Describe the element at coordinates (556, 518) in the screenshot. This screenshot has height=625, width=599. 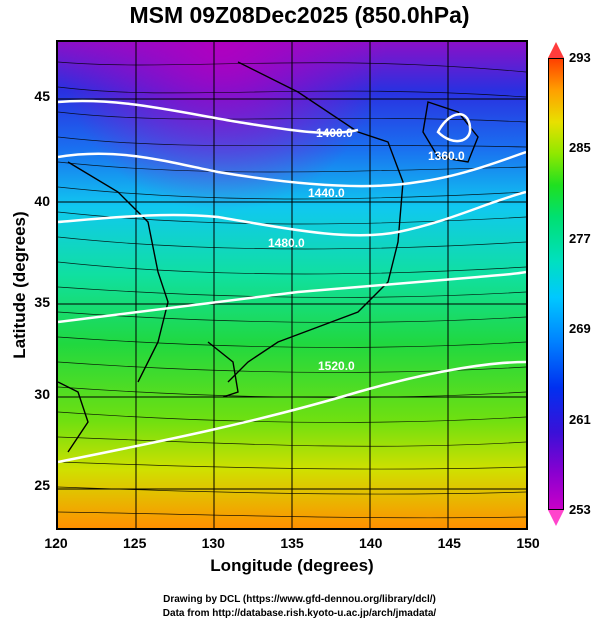
I see `colorbar-min-arrow` at that location.